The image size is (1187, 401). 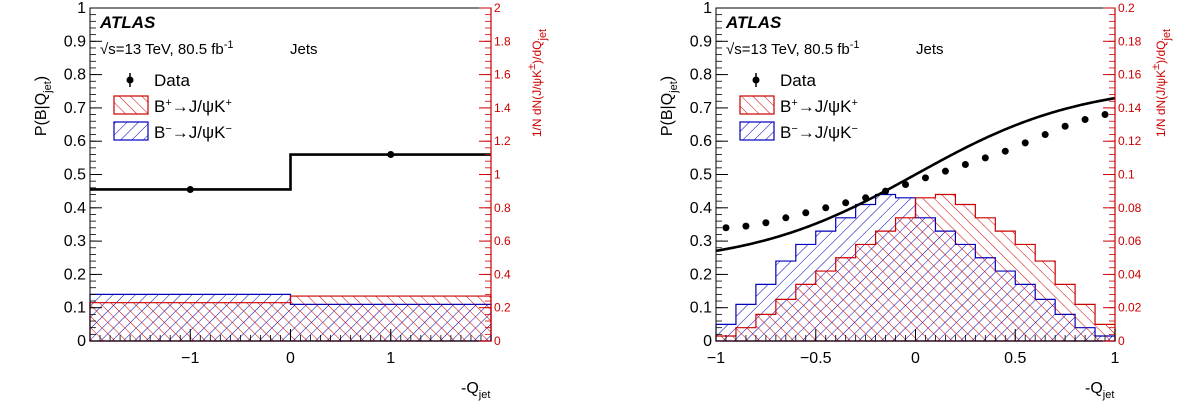 I want to click on y-tick-label: 0.4, so click(x=701, y=208).